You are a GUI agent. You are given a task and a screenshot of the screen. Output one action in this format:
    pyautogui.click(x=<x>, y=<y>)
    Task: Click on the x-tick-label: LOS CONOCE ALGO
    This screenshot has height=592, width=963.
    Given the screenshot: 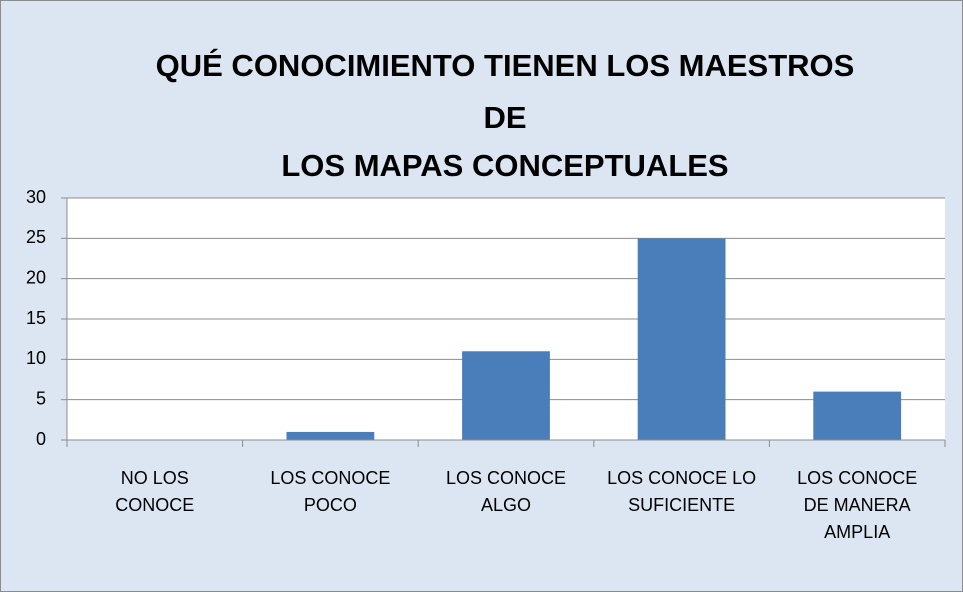 What is the action you would take?
    pyautogui.click(x=506, y=491)
    